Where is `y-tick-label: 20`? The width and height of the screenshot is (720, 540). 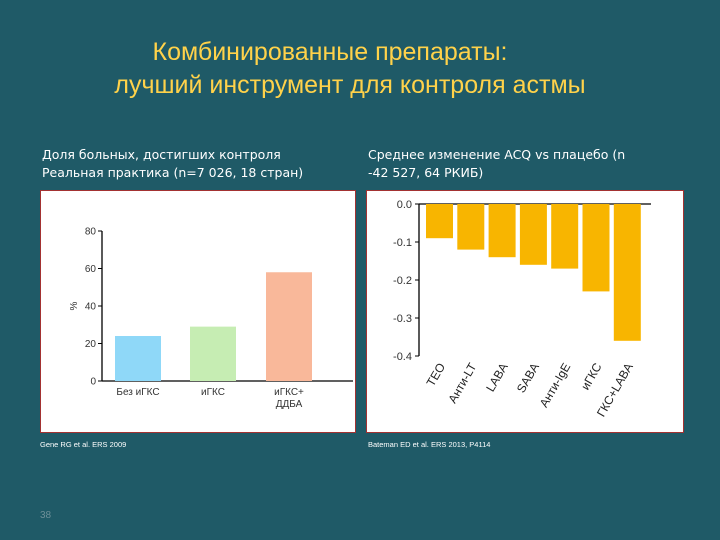
y-tick-label: 20 is located at coordinates (91, 344).